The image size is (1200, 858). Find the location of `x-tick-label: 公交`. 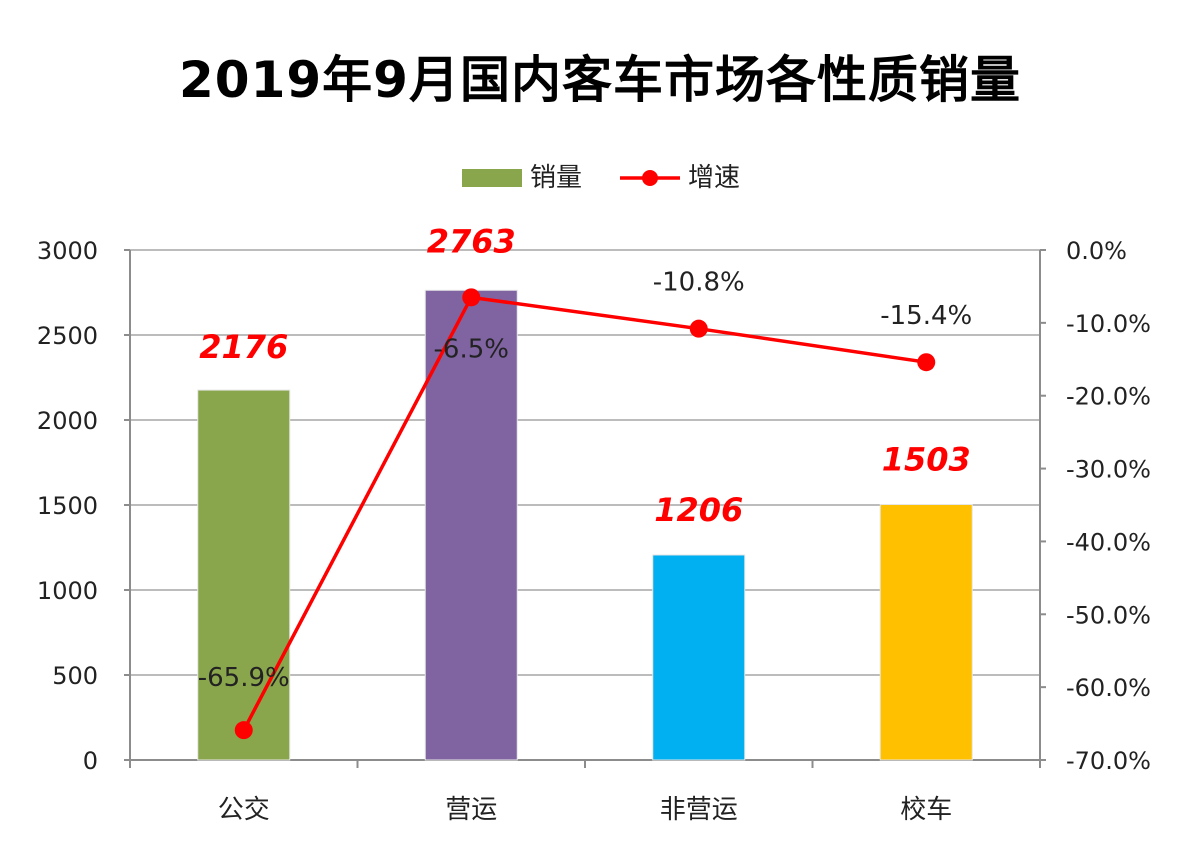

x-tick-label: 公交 is located at coordinates (244, 810).